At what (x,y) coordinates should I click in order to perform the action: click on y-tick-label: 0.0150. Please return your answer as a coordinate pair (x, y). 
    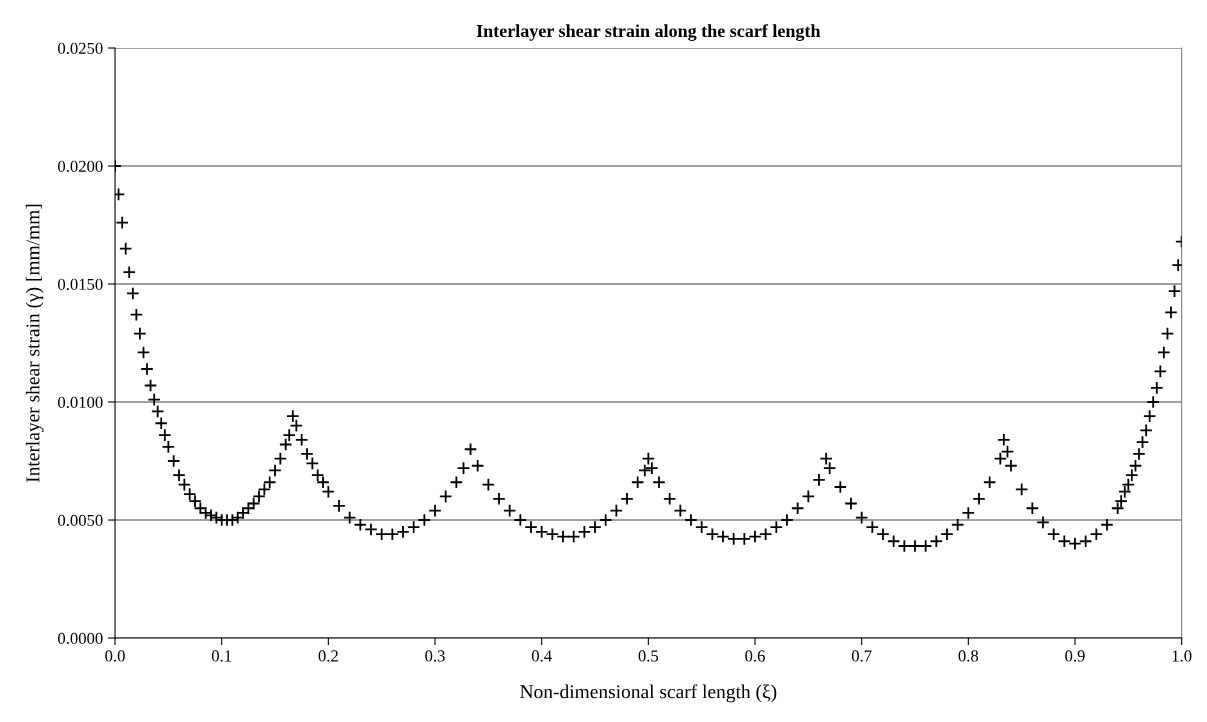
    Looking at the image, I should click on (80, 284).